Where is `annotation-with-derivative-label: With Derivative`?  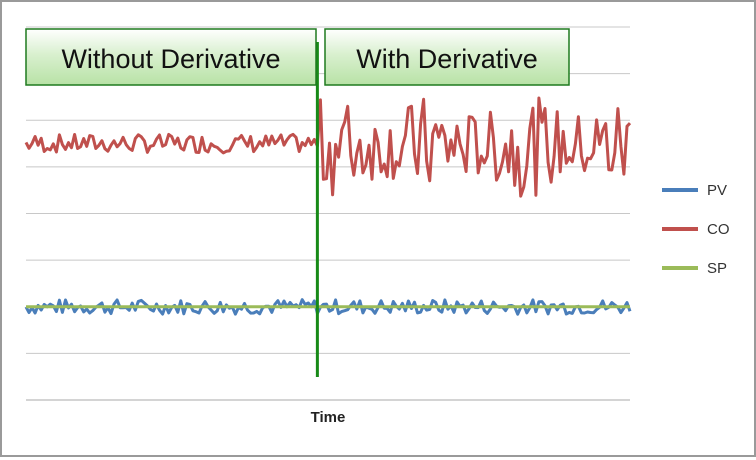 annotation-with-derivative-label: With Derivative is located at coordinates (447, 59).